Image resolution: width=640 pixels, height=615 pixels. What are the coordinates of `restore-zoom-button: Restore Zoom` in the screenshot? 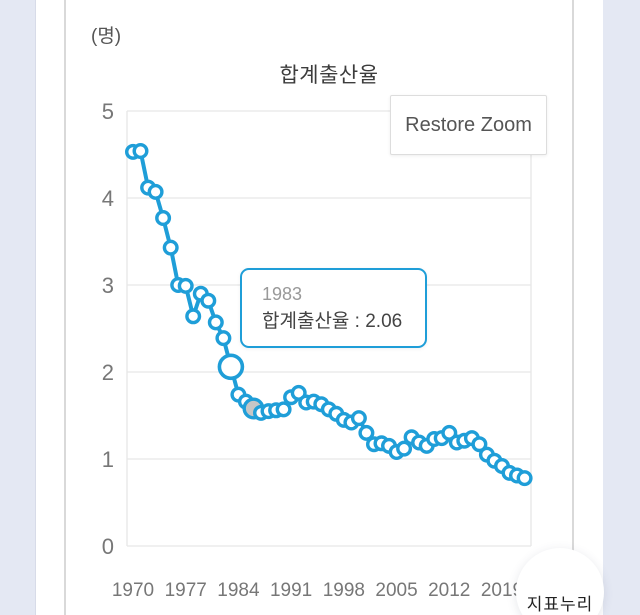 It's located at (468, 125).